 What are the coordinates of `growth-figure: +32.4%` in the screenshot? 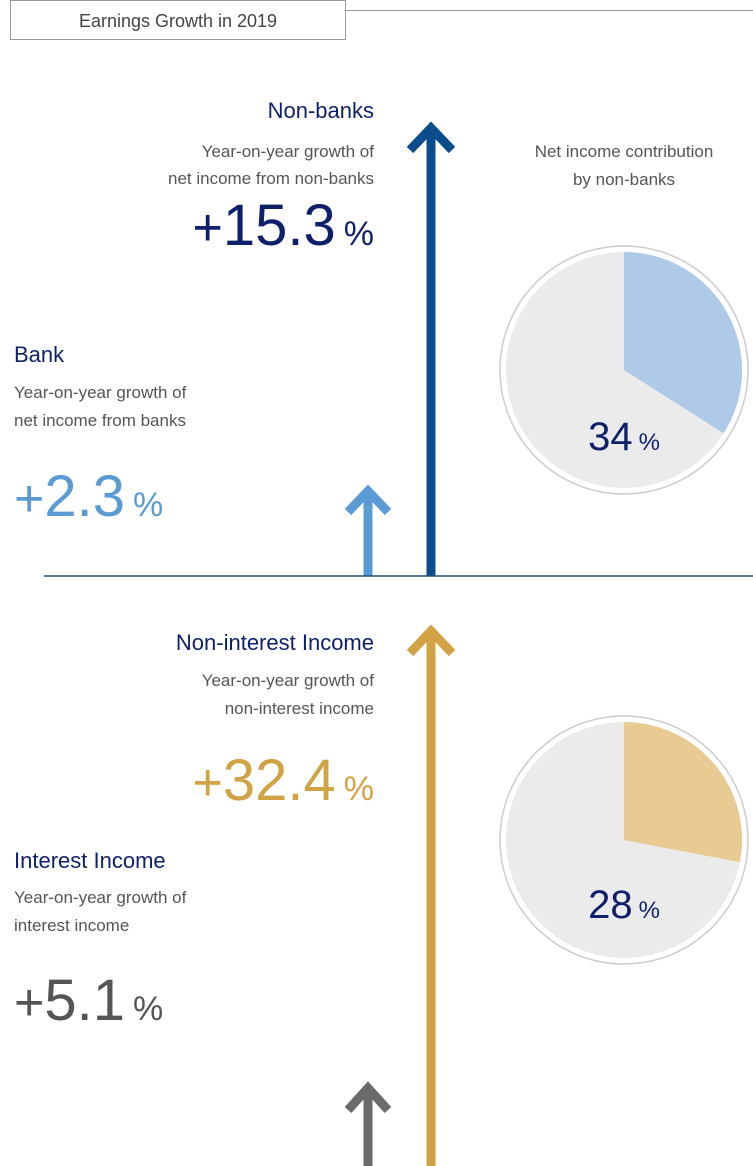 It's located at (284, 780).